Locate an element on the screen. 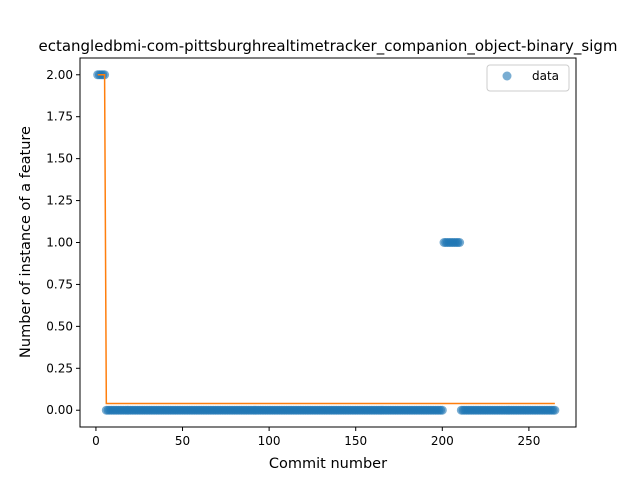 Image resolution: width=640 pixels, height=480 pixels. y-tick-label: 1.25 is located at coordinates (59, 201).